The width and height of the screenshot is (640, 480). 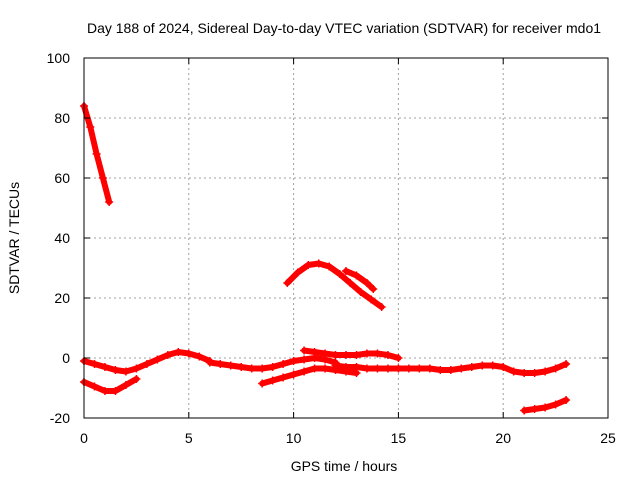 What do you see at coordinates (348, 438) in the screenshot?
I see `x-tick-labels: 0 5 10 15 20 25` at bounding box center [348, 438].